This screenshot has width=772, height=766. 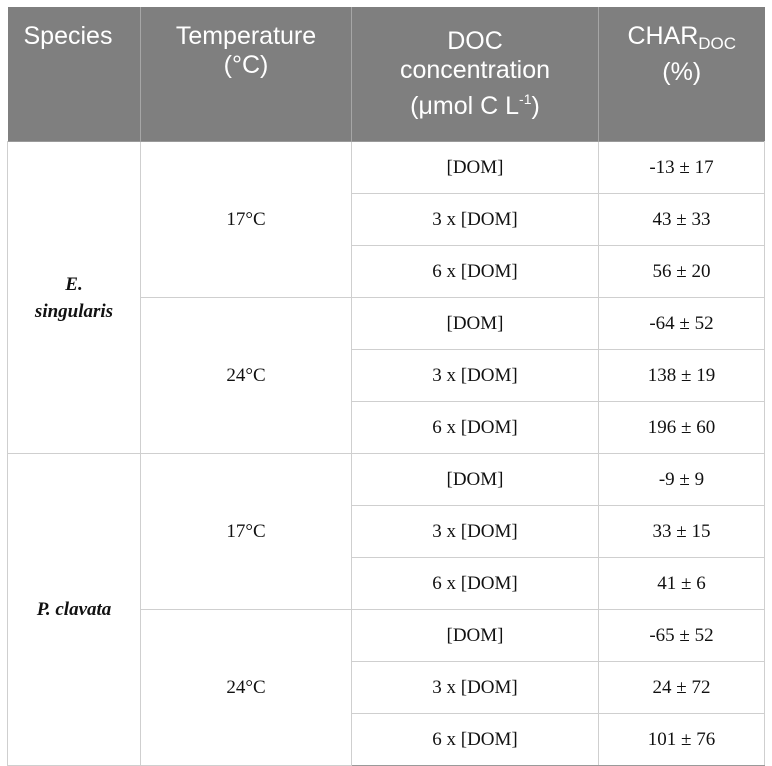 I want to click on header-temperature-line2: (°C), so click(x=246, y=65).